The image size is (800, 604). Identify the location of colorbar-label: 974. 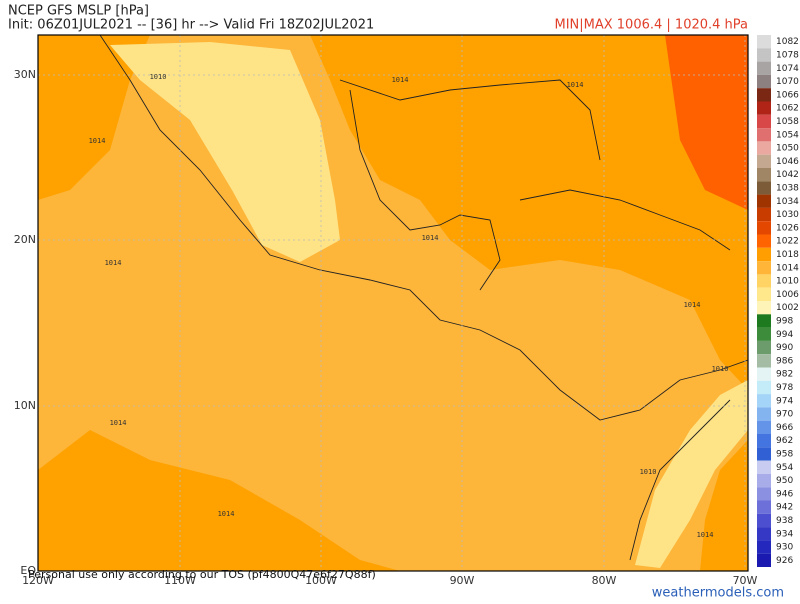
(784, 401).